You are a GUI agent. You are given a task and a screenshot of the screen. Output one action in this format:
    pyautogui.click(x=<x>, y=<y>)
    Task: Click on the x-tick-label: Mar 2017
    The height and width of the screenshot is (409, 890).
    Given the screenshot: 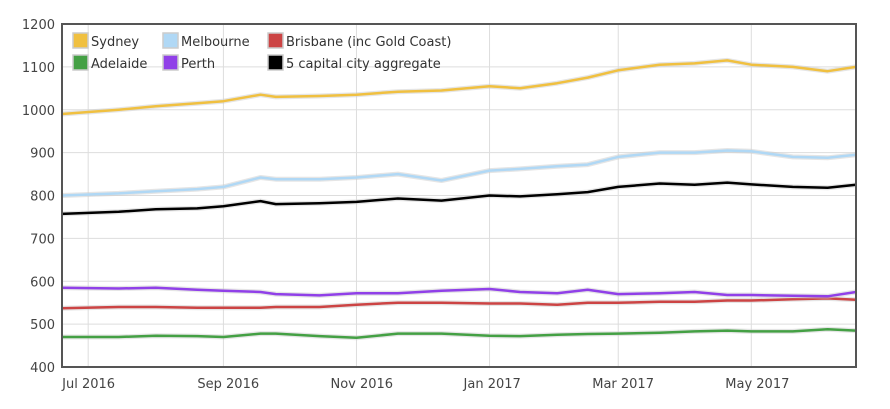 What is the action you would take?
    pyautogui.click(x=623, y=384)
    